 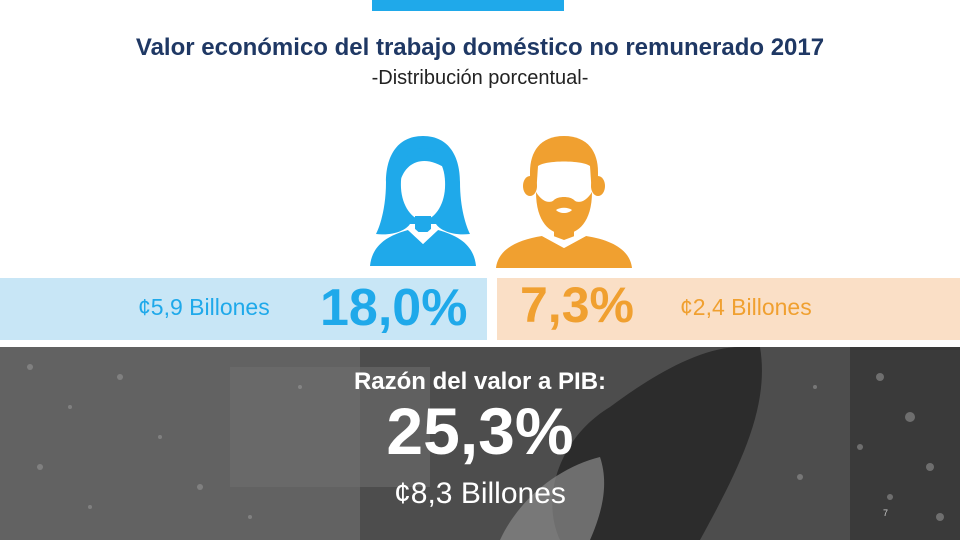 What do you see at coordinates (480, 78) in the screenshot?
I see `page-subtitle: -Distribución porcentual-` at bounding box center [480, 78].